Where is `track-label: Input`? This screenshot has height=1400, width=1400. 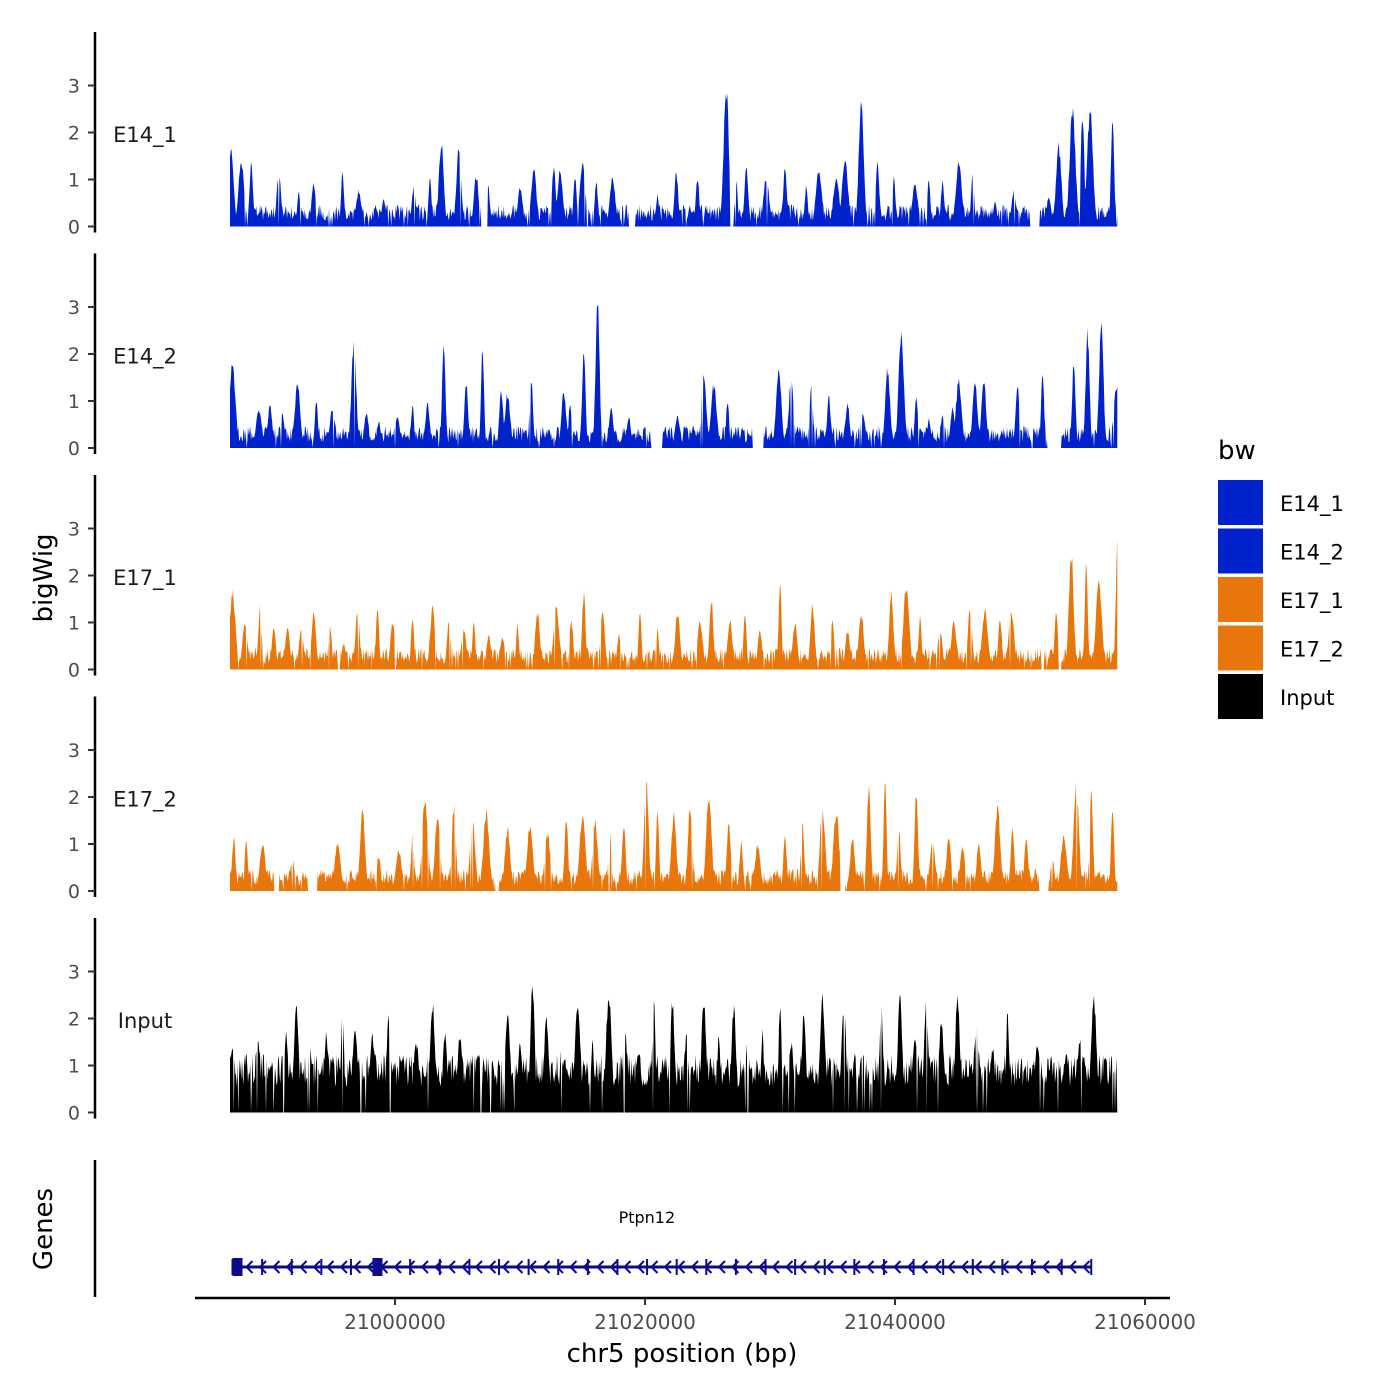
track-label: Input is located at coordinates (145, 1021).